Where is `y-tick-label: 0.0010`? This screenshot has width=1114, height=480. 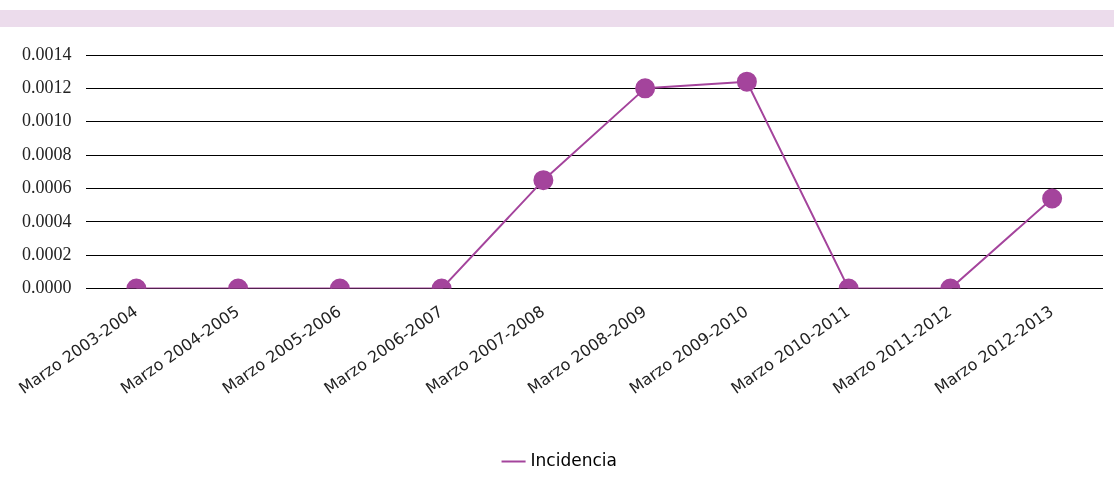
y-tick-label: 0.0010 is located at coordinates (47, 120).